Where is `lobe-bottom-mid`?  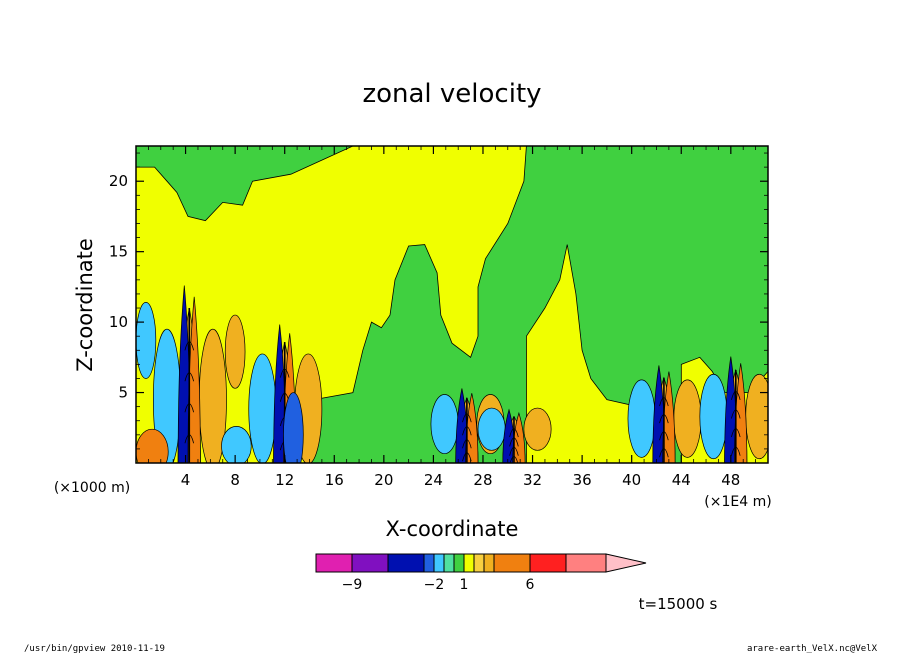 lobe-bottom-mid is located at coordinates (236, 444).